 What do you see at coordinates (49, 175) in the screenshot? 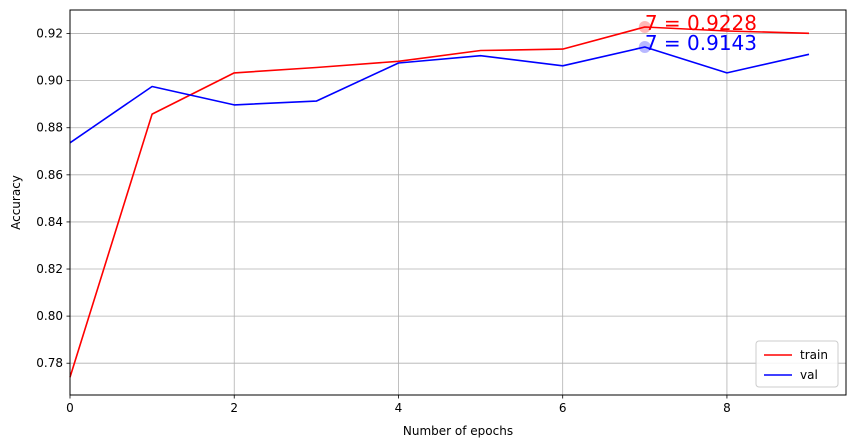
I see `y-tick-label: 0.86` at bounding box center [49, 175].